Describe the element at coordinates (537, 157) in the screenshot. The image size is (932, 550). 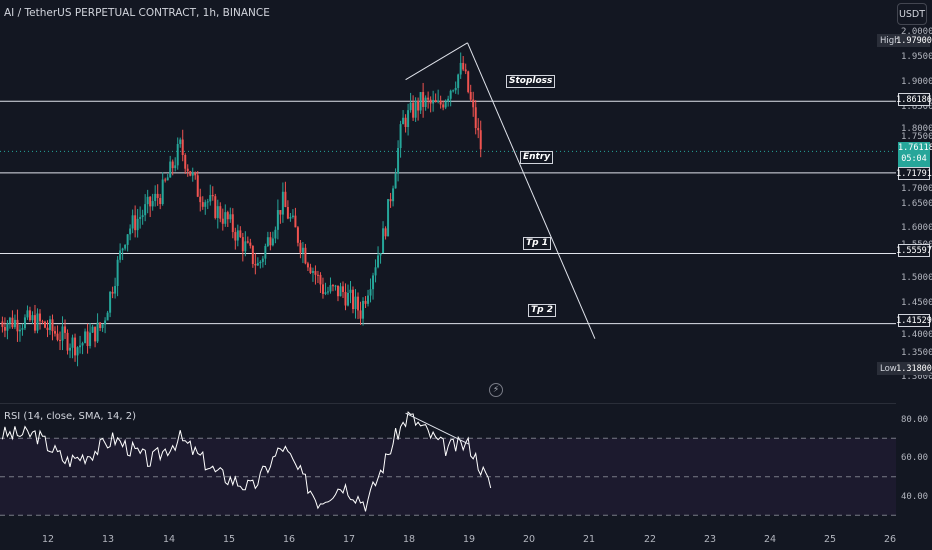
I see `entry-annotation: Entry` at that location.